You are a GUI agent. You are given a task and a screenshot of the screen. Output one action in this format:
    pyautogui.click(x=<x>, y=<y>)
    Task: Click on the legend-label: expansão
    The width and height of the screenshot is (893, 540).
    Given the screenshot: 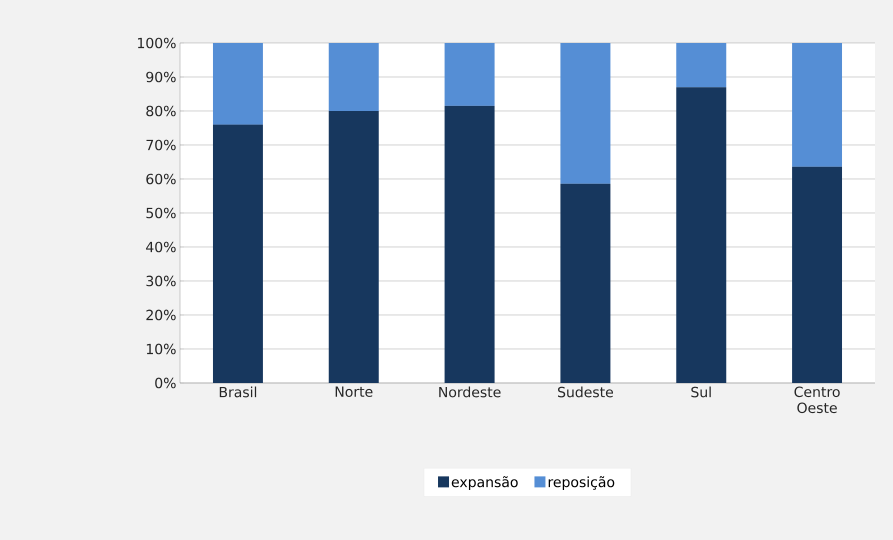 What is the action you would take?
    pyautogui.click(x=485, y=483)
    